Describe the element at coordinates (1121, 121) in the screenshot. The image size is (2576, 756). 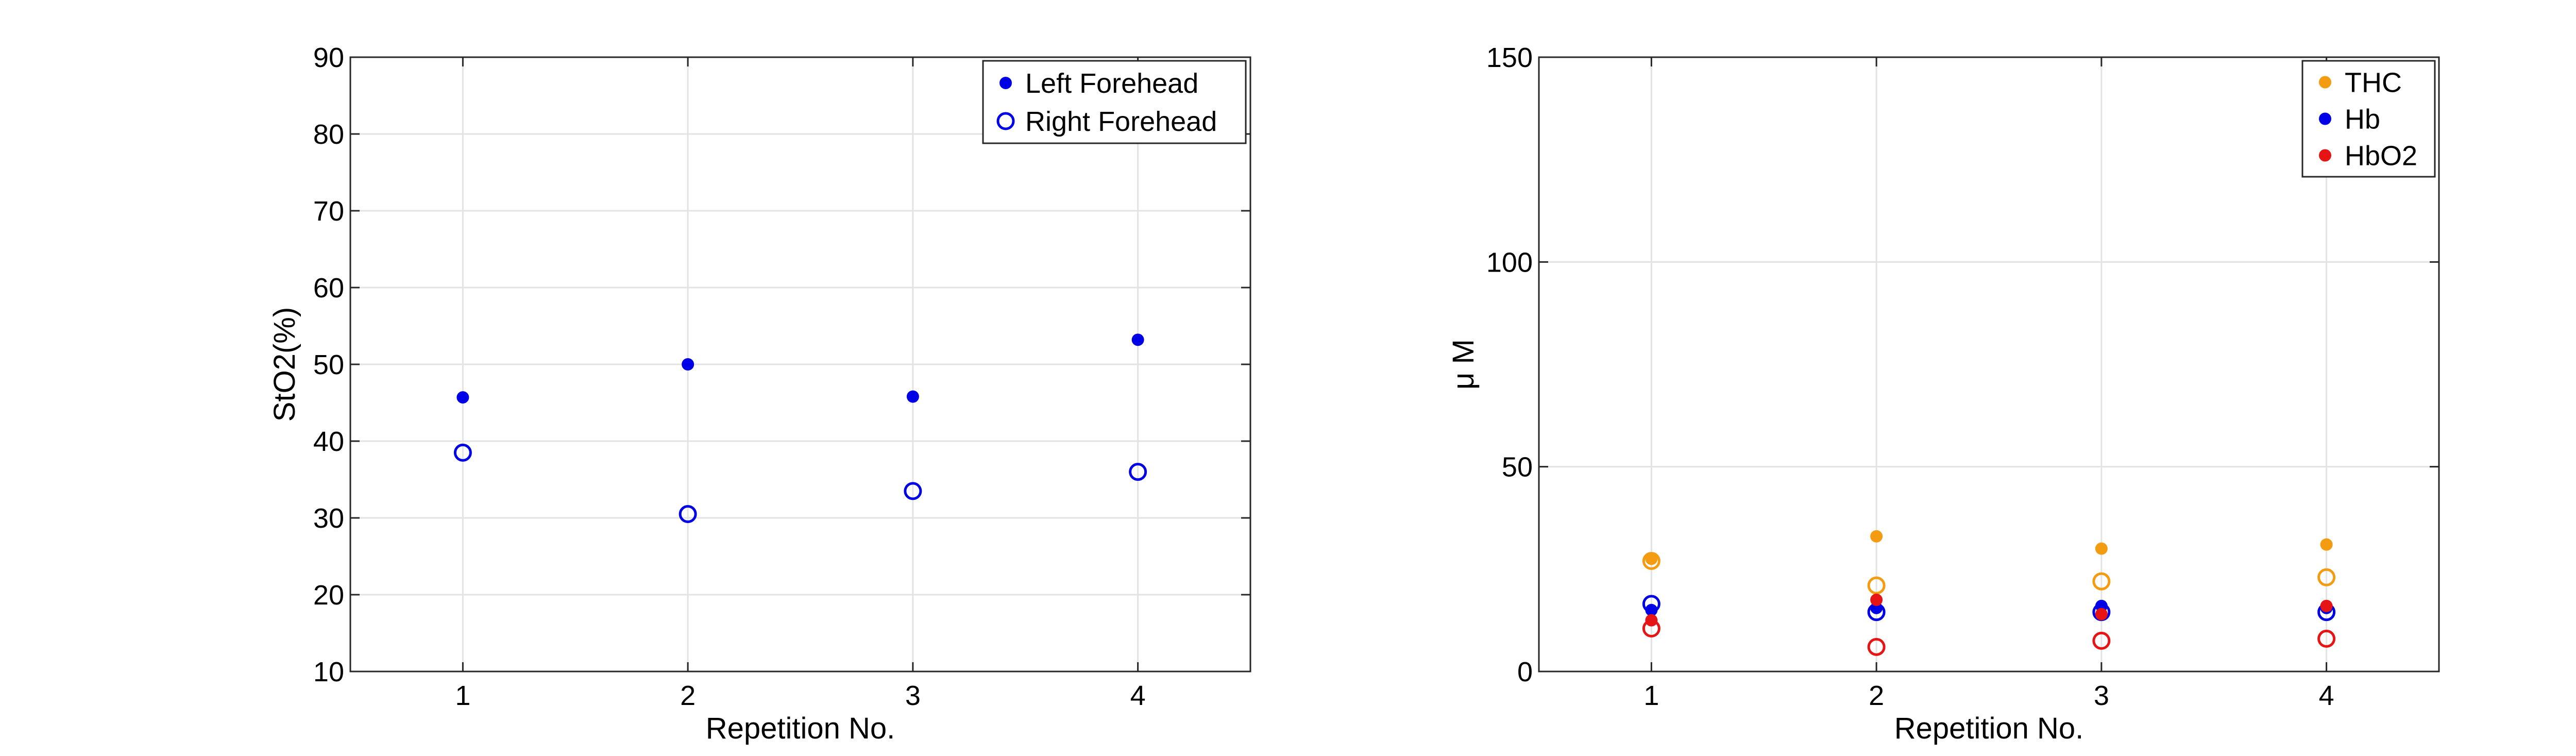
I see `legend-label: Right Forehead` at that location.